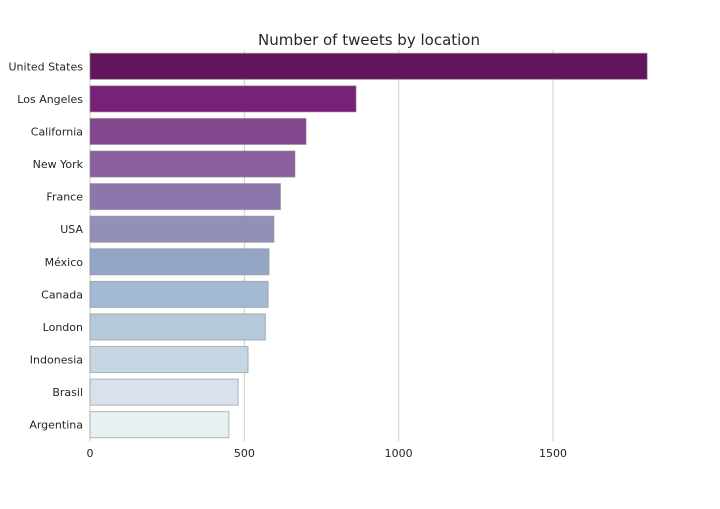  Describe the element at coordinates (64, 262) in the screenshot. I see `category-label: México` at that location.